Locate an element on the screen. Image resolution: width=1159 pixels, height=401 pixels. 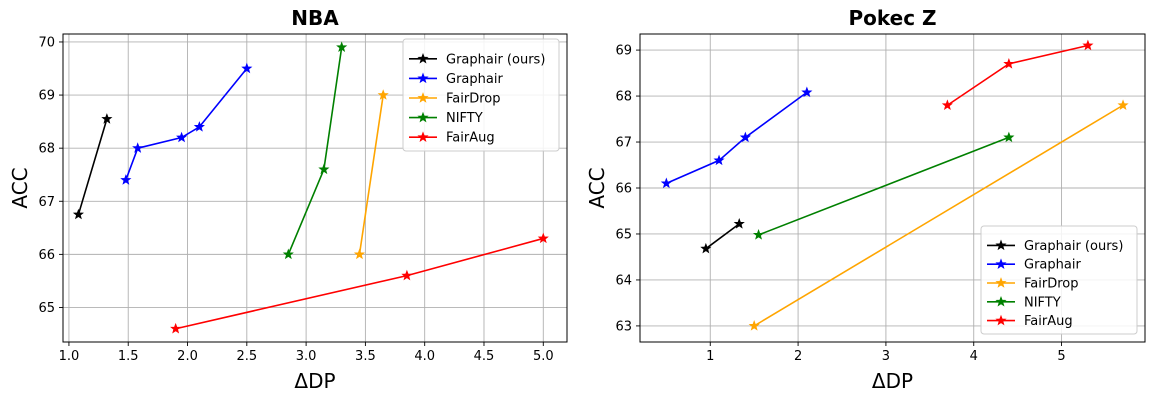
chart-title: Pokec Z is located at coordinates (892, 18).